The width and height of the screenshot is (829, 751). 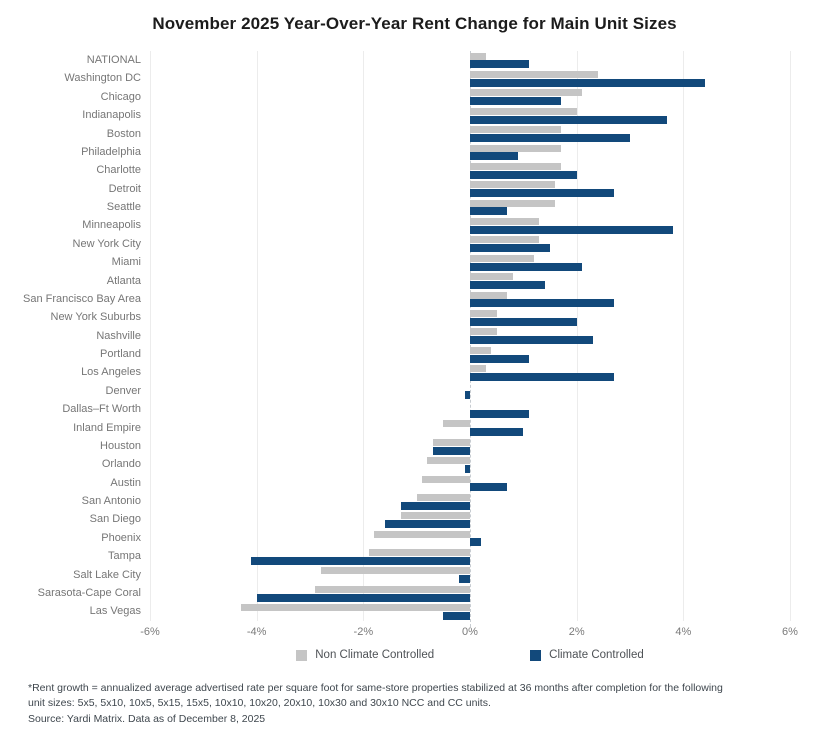 What do you see at coordinates (107, 574) in the screenshot?
I see `category-label: Salt Lake City` at bounding box center [107, 574].